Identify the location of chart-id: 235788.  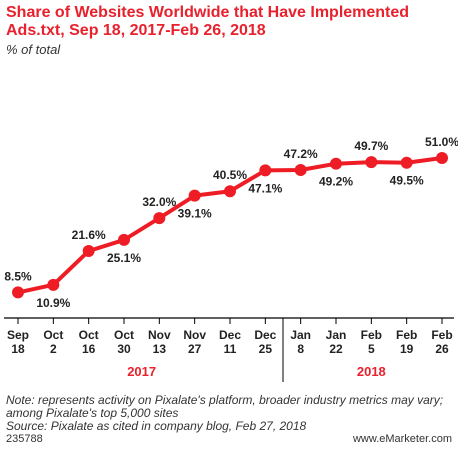
(24, 439).